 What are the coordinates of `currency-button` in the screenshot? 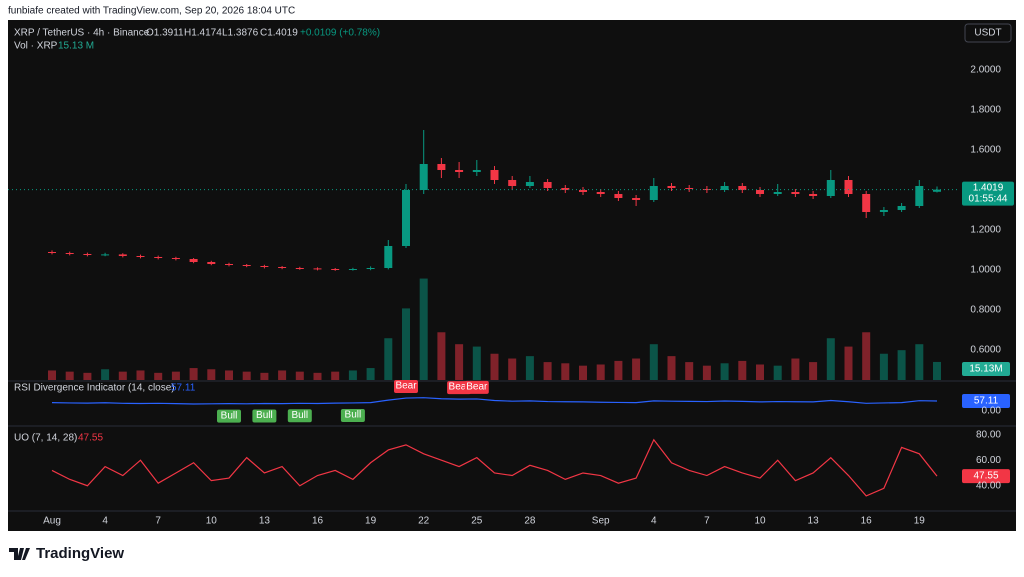 It's located at (988, 33).